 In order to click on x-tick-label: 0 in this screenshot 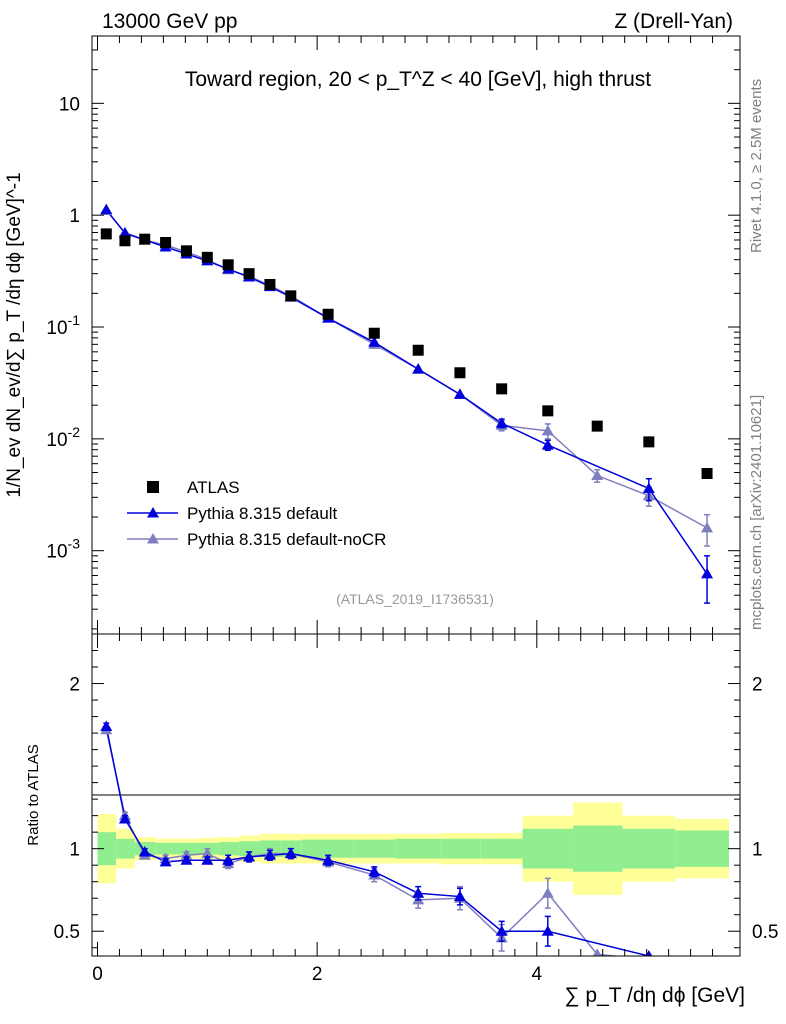, I will do `click(97, 974)`.